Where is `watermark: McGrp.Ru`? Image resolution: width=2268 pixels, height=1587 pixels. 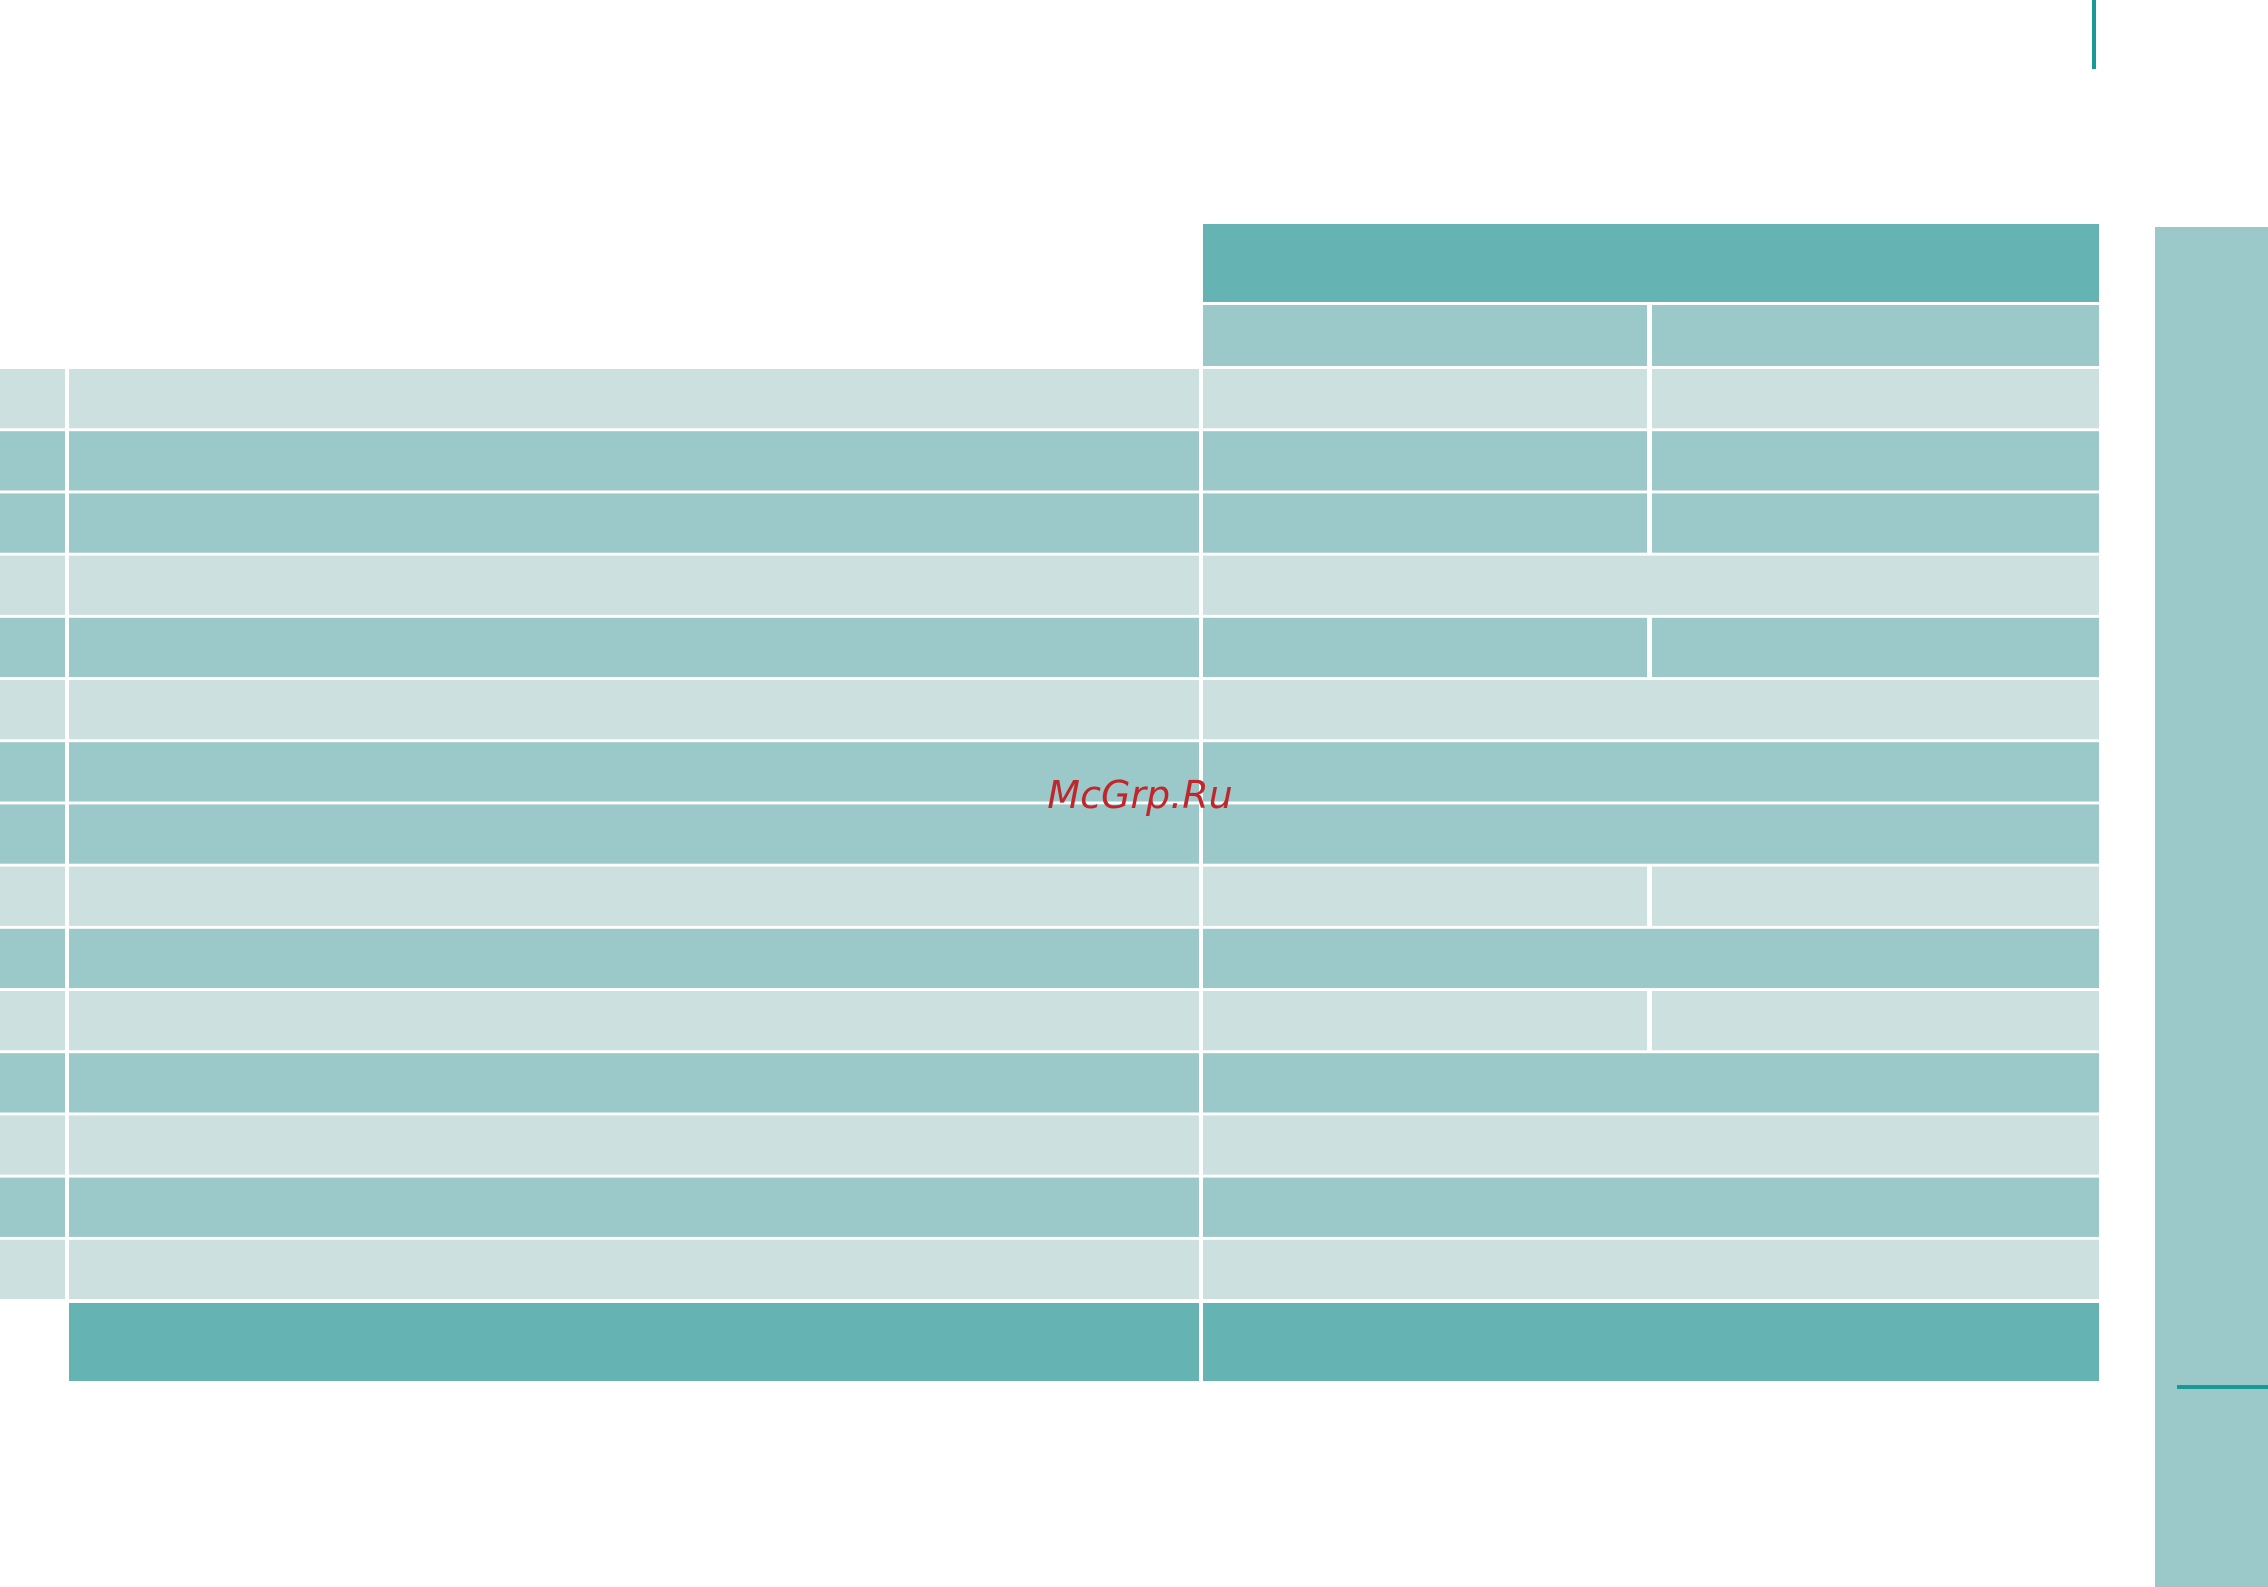 watermark: McGrp.Ru is located at coordinates (1139, 795).